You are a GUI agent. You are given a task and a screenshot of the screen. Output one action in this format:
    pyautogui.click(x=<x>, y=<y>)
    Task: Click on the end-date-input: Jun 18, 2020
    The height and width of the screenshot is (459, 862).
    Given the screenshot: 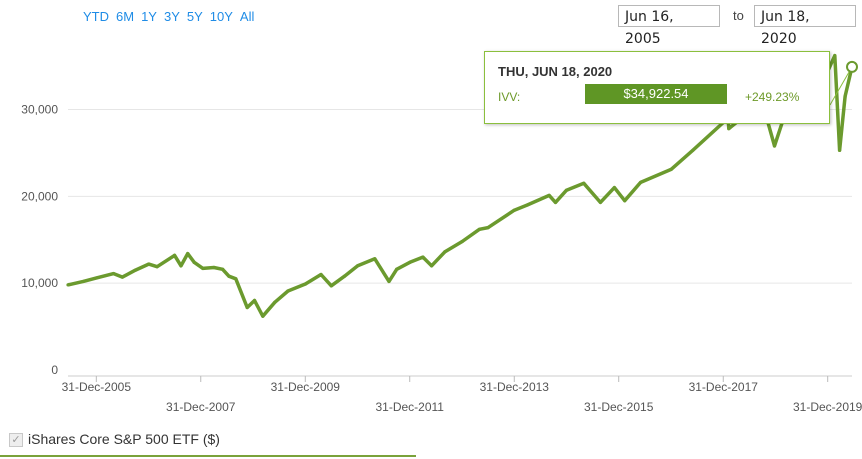 What is the action you would take?
    pyautogui.click(x=805, y=26)
    